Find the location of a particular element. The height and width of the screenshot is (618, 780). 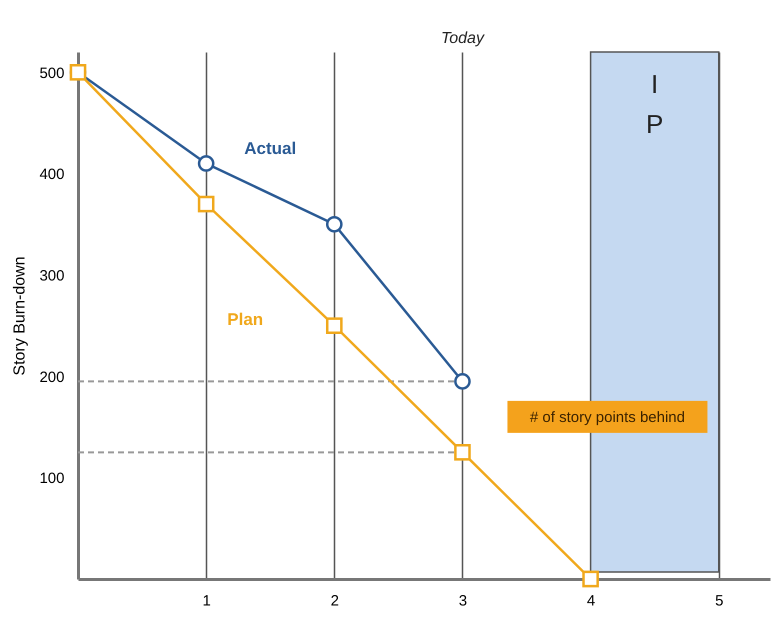

x-tick-label: 1 is located at coordinates (206, 601).